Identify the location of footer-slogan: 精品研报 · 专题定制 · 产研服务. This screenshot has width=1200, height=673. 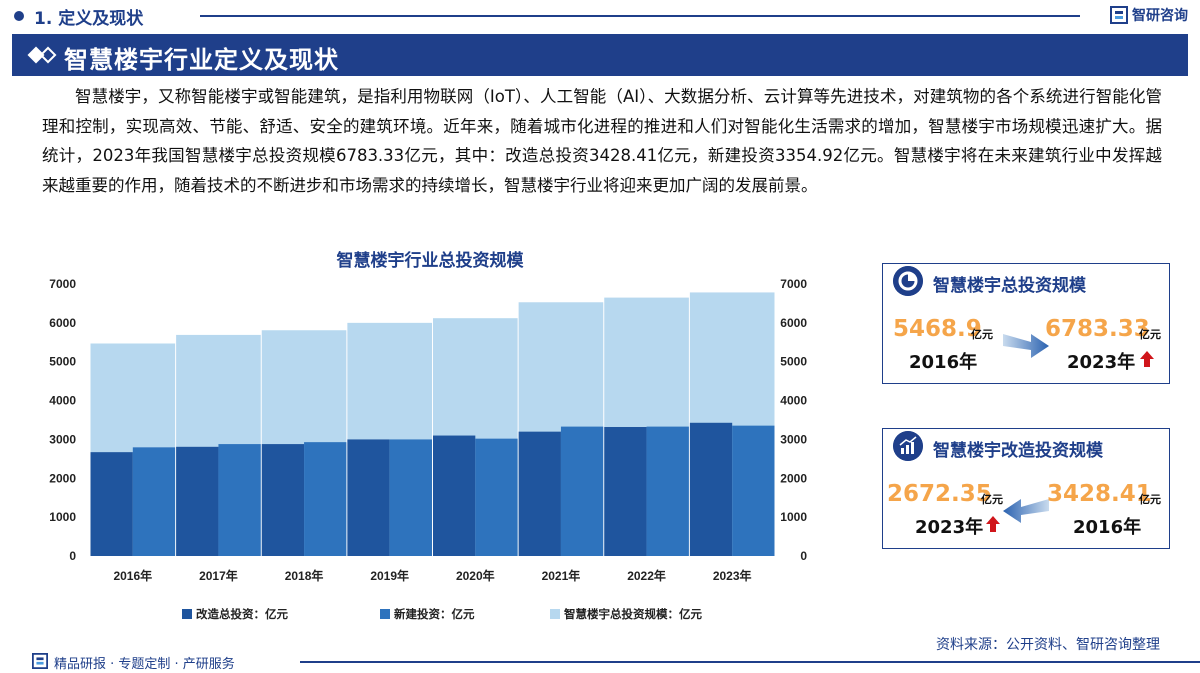
(144, 664).